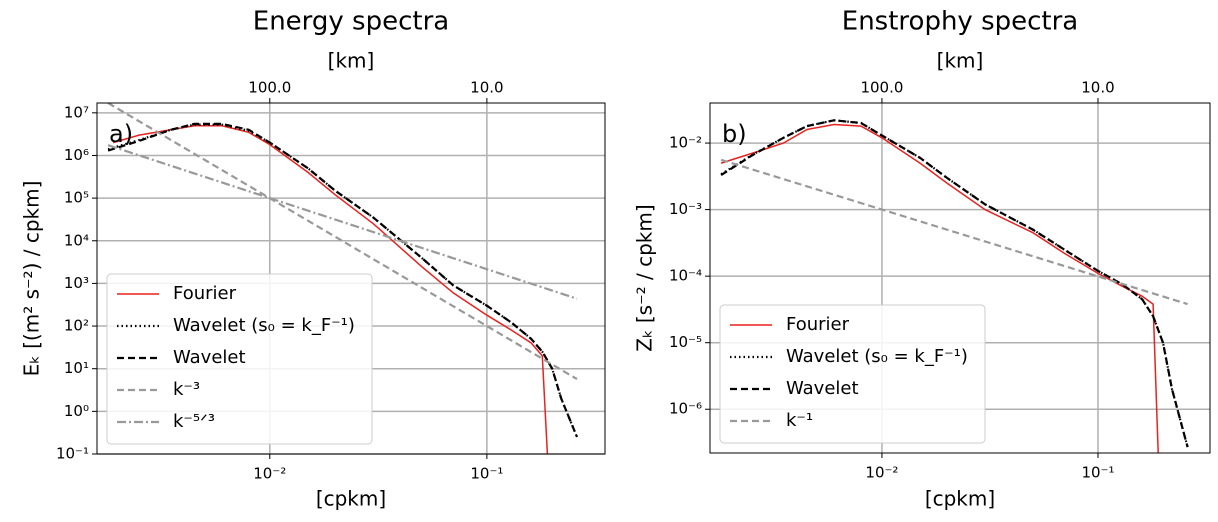  I want to click on y-axis-label: Eₖ [(m² s⁻²) / cpkm], so click(32, 279).